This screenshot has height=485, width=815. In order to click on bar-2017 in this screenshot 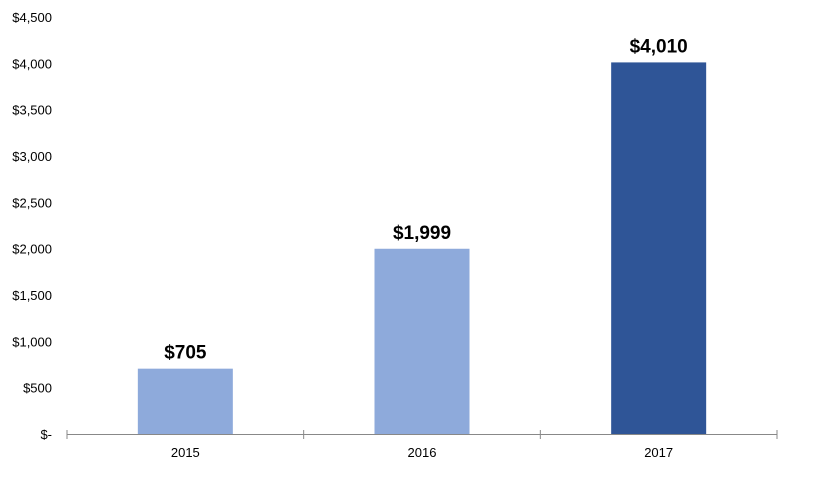, I will do `click(659, 248)`.